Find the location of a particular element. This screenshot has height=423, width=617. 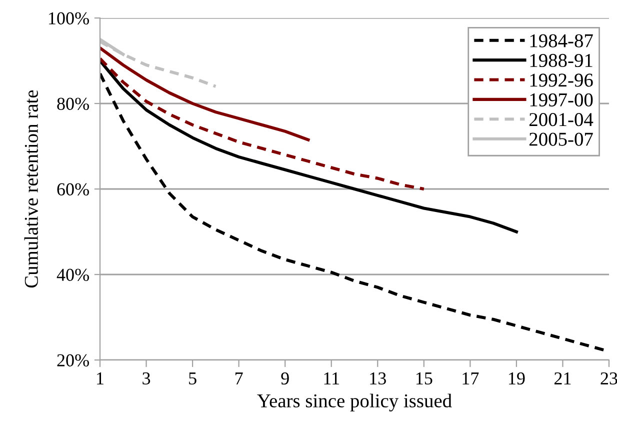

x-tick-label: 17 is located at coordinates (470, 378).